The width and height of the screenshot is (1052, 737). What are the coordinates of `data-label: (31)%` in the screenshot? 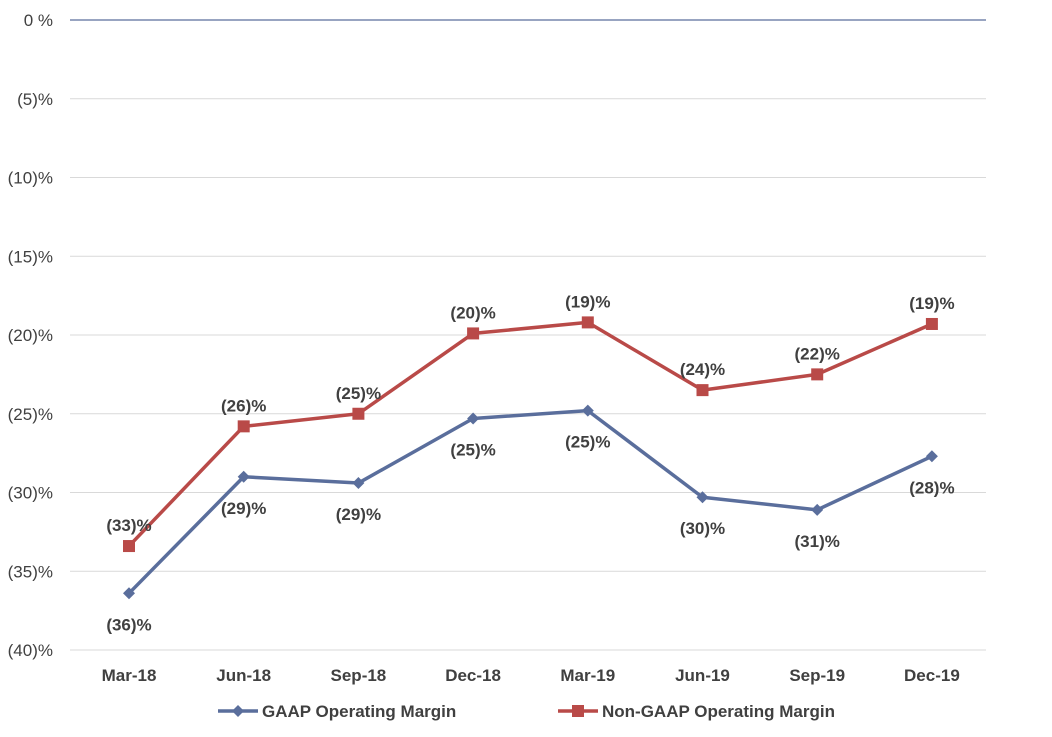 It's located at (817, 541).